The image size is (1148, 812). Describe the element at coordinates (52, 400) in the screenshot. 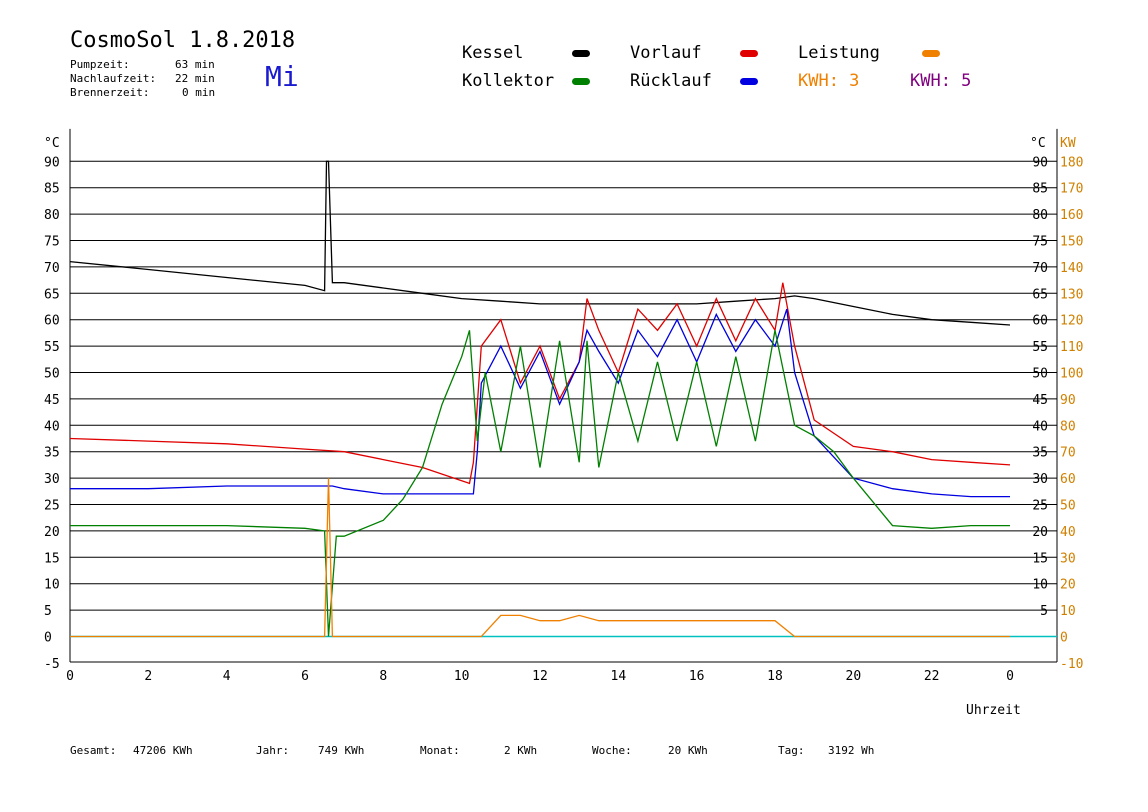

I see `y-tick-label: 45` at that location.